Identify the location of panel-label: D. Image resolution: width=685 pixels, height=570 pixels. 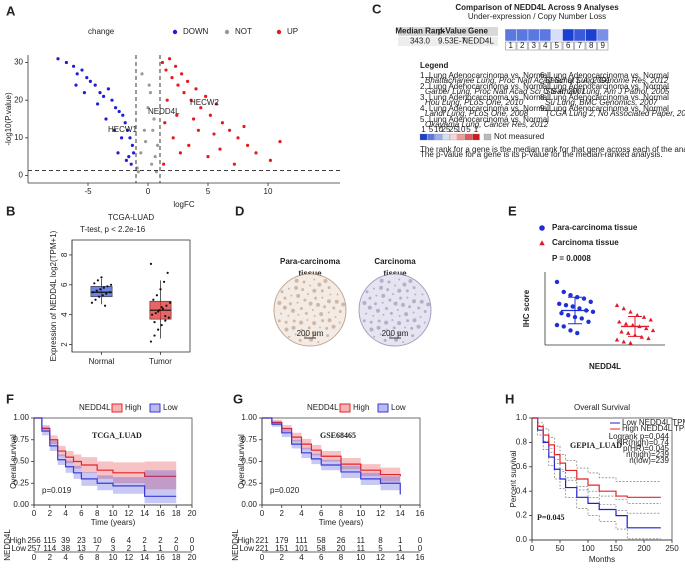
(239, 210).